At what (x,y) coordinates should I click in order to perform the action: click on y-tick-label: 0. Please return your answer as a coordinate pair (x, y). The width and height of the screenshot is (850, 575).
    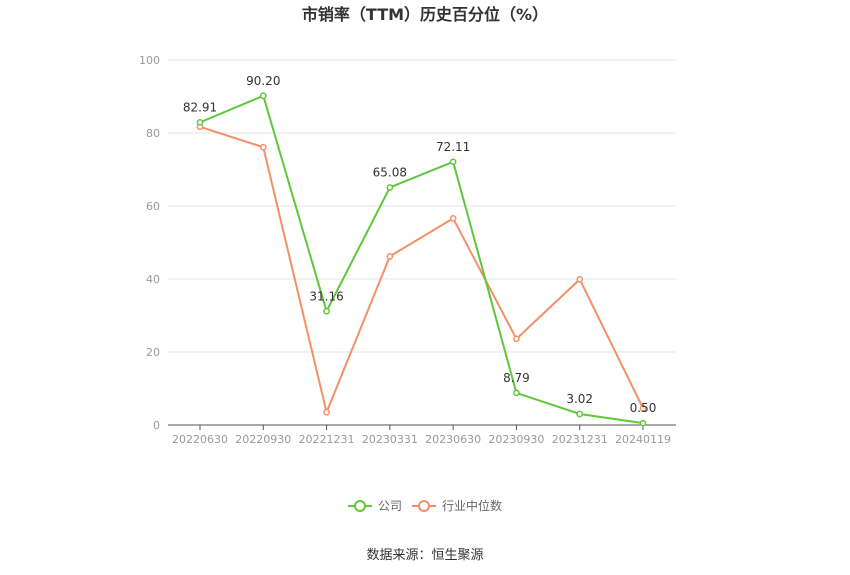
    Looking at the image, I should click on (156, 425).